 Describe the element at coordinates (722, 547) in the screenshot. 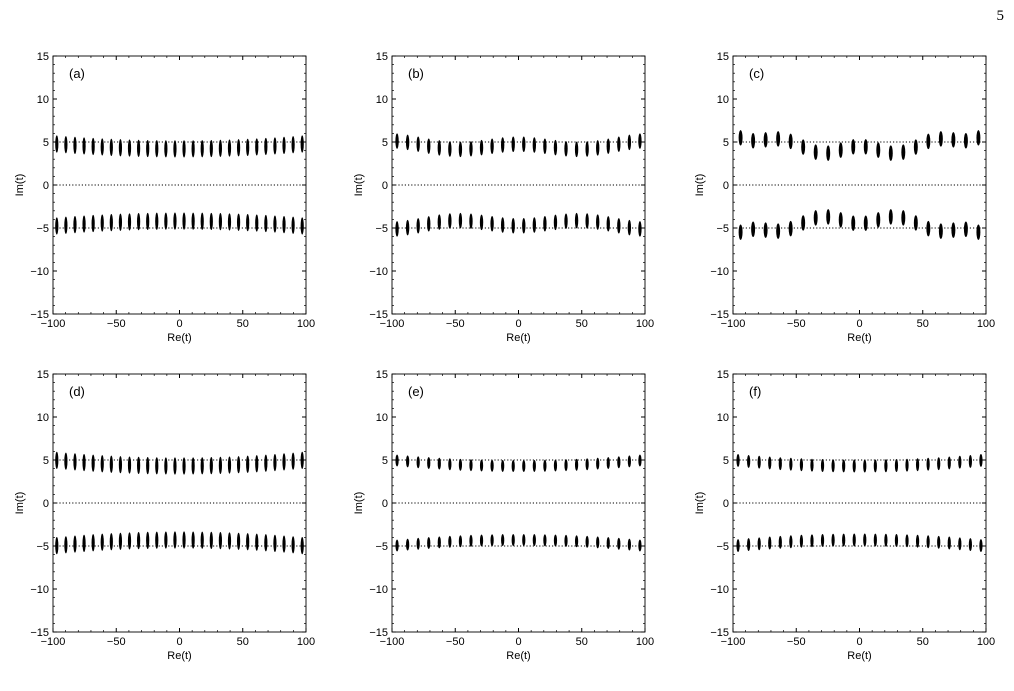

I see `y-tick-label: −5` at that location.